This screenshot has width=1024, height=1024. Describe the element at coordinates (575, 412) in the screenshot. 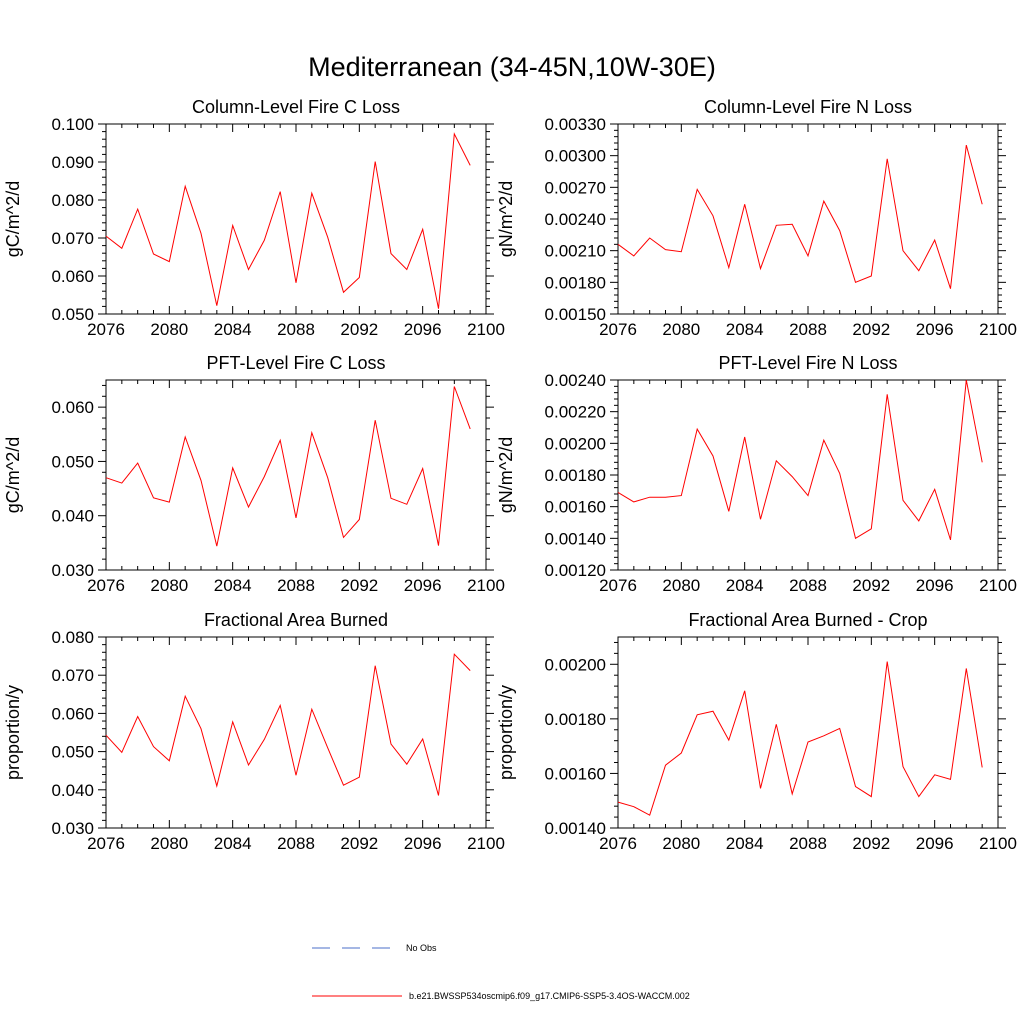

I see `y-tick-label: 0.00220` at that location.